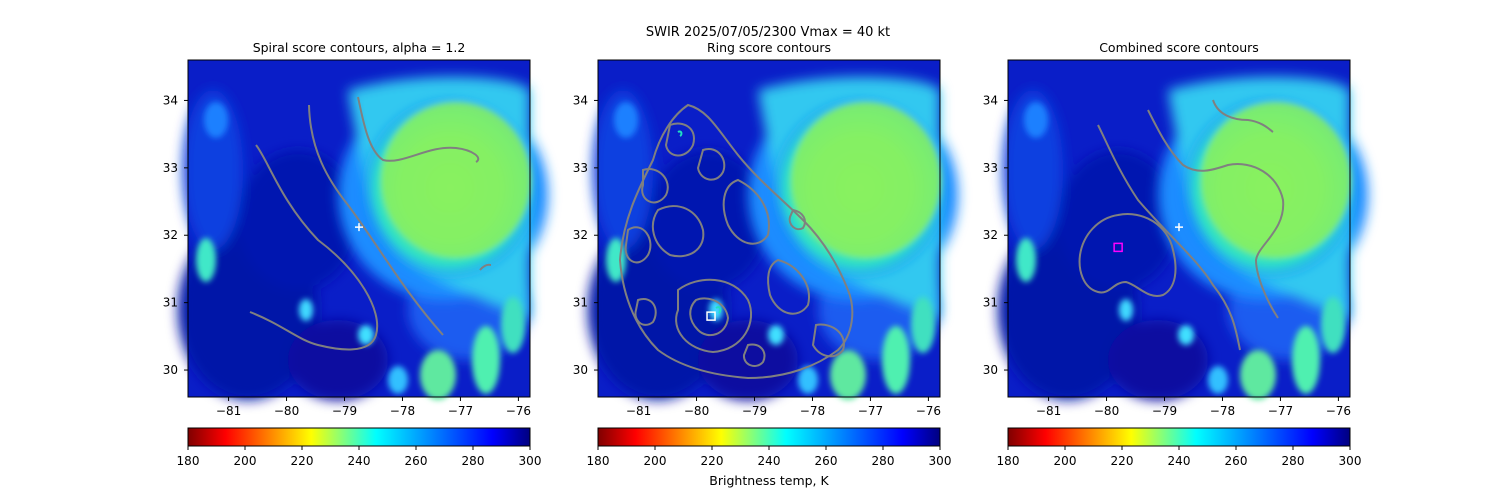 Image resolution: width=1500 pixels, height=500 pixels. Describe the element at coordinates (768, 32) in the screenshot. I see `suptitle: SWIR 2025/07/05/2300 Vmax = 40 kt` at that location.